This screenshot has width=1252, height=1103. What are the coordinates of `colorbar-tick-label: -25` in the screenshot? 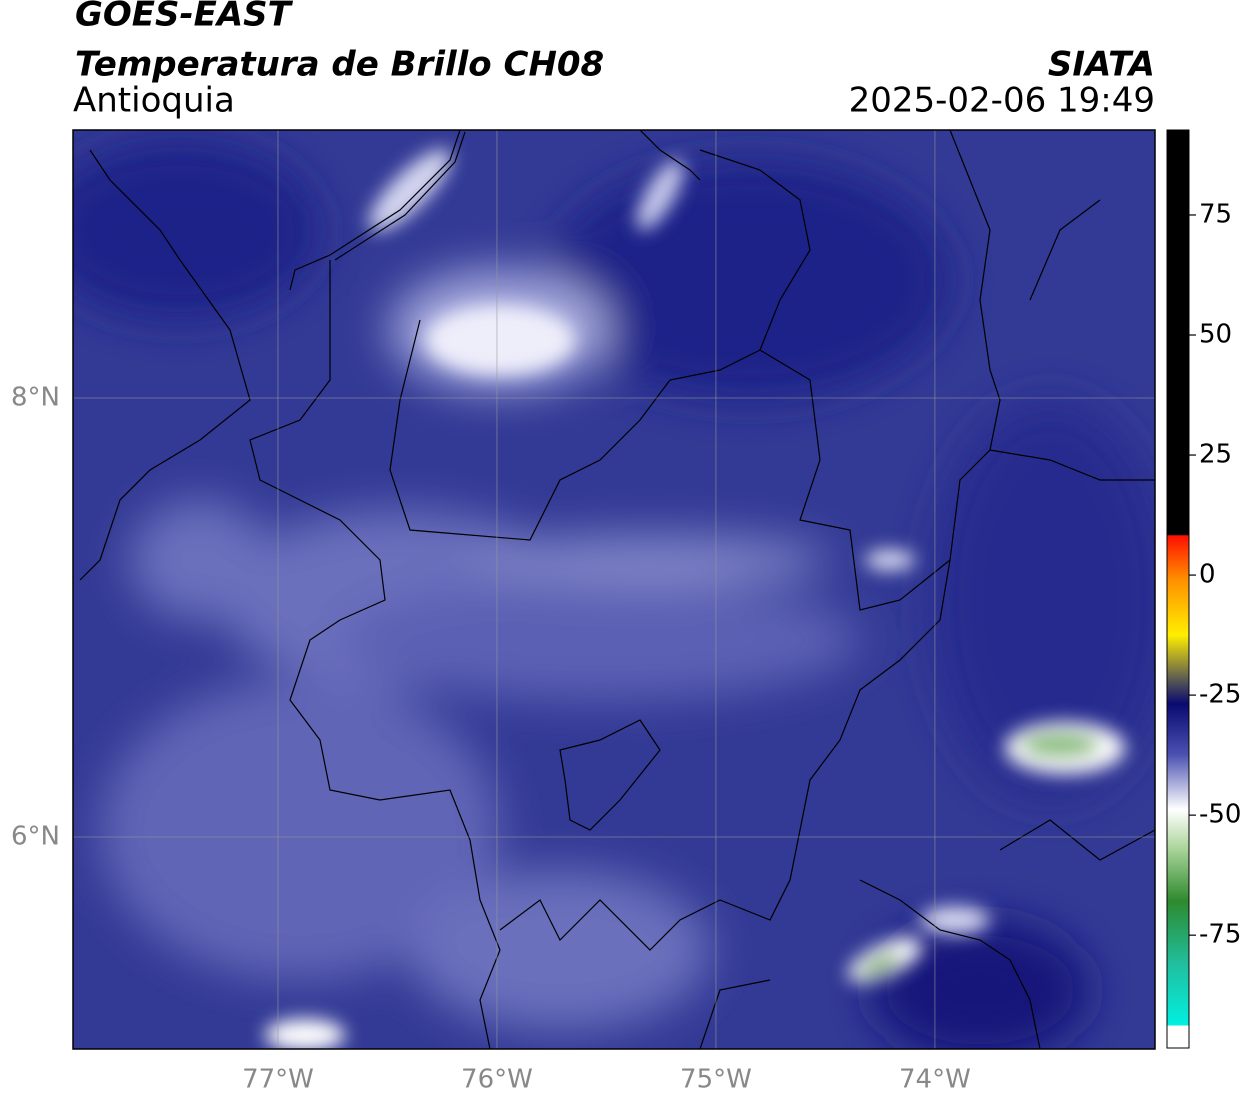 It's located at (1220, 695).